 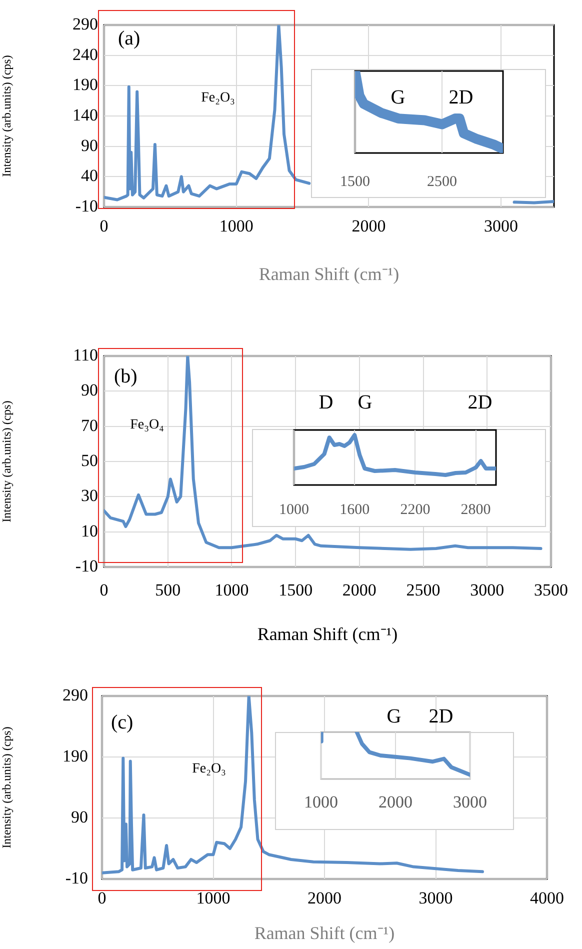 What do you see at coordinates (89, 530) in the screenshot?
I see `y-tick-label: 10` at bounding box center [89, 530].